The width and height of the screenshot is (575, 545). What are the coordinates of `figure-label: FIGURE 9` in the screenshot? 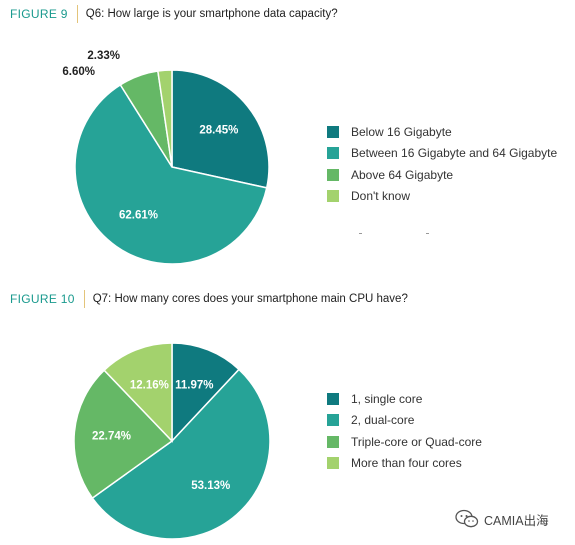 It's located at (39, 14).